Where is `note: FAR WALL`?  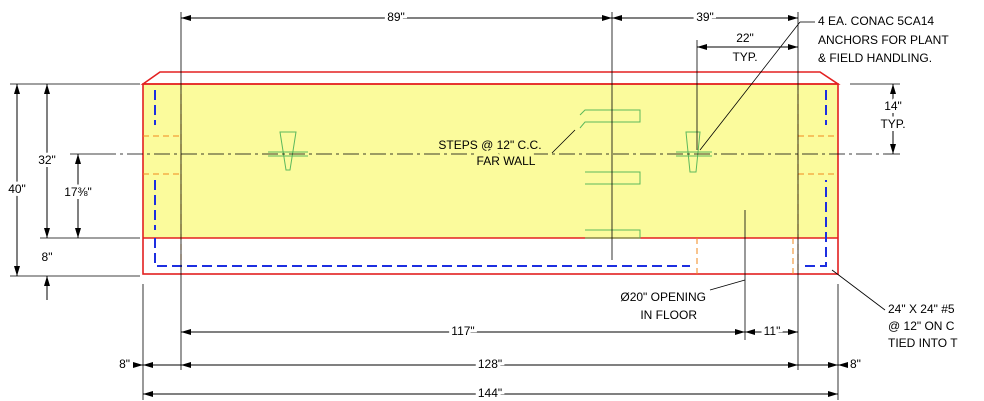
note: FAR WALL is located at coordinates (506, 161).